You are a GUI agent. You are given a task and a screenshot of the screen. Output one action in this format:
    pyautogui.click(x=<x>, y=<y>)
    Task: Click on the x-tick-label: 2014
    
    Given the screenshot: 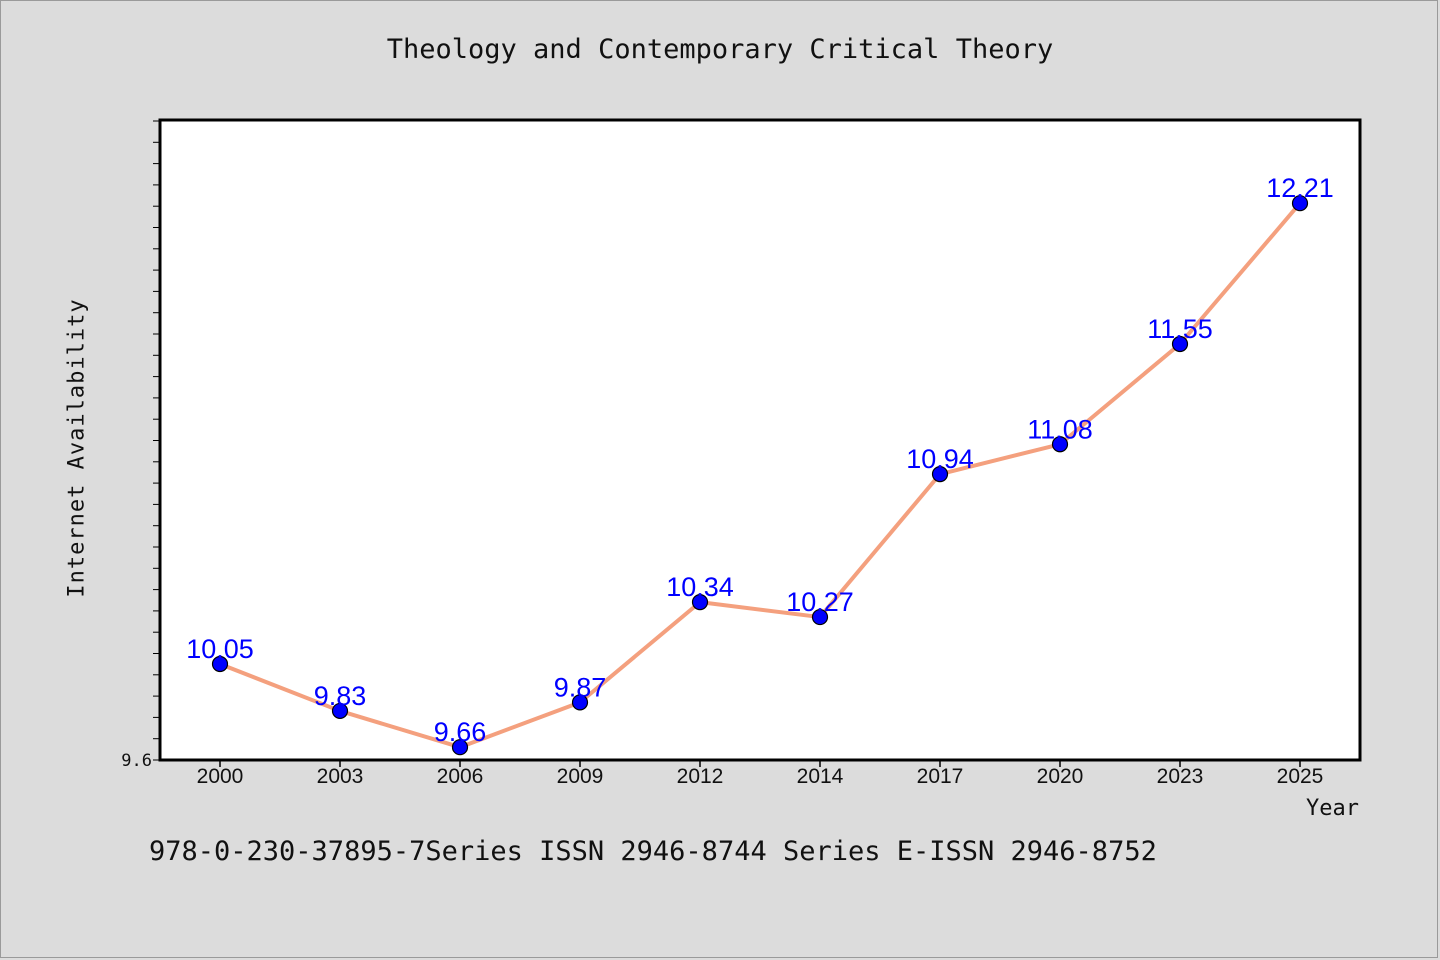 What is the action you would take?
    pyautogui.click(x=820, y=776)
    